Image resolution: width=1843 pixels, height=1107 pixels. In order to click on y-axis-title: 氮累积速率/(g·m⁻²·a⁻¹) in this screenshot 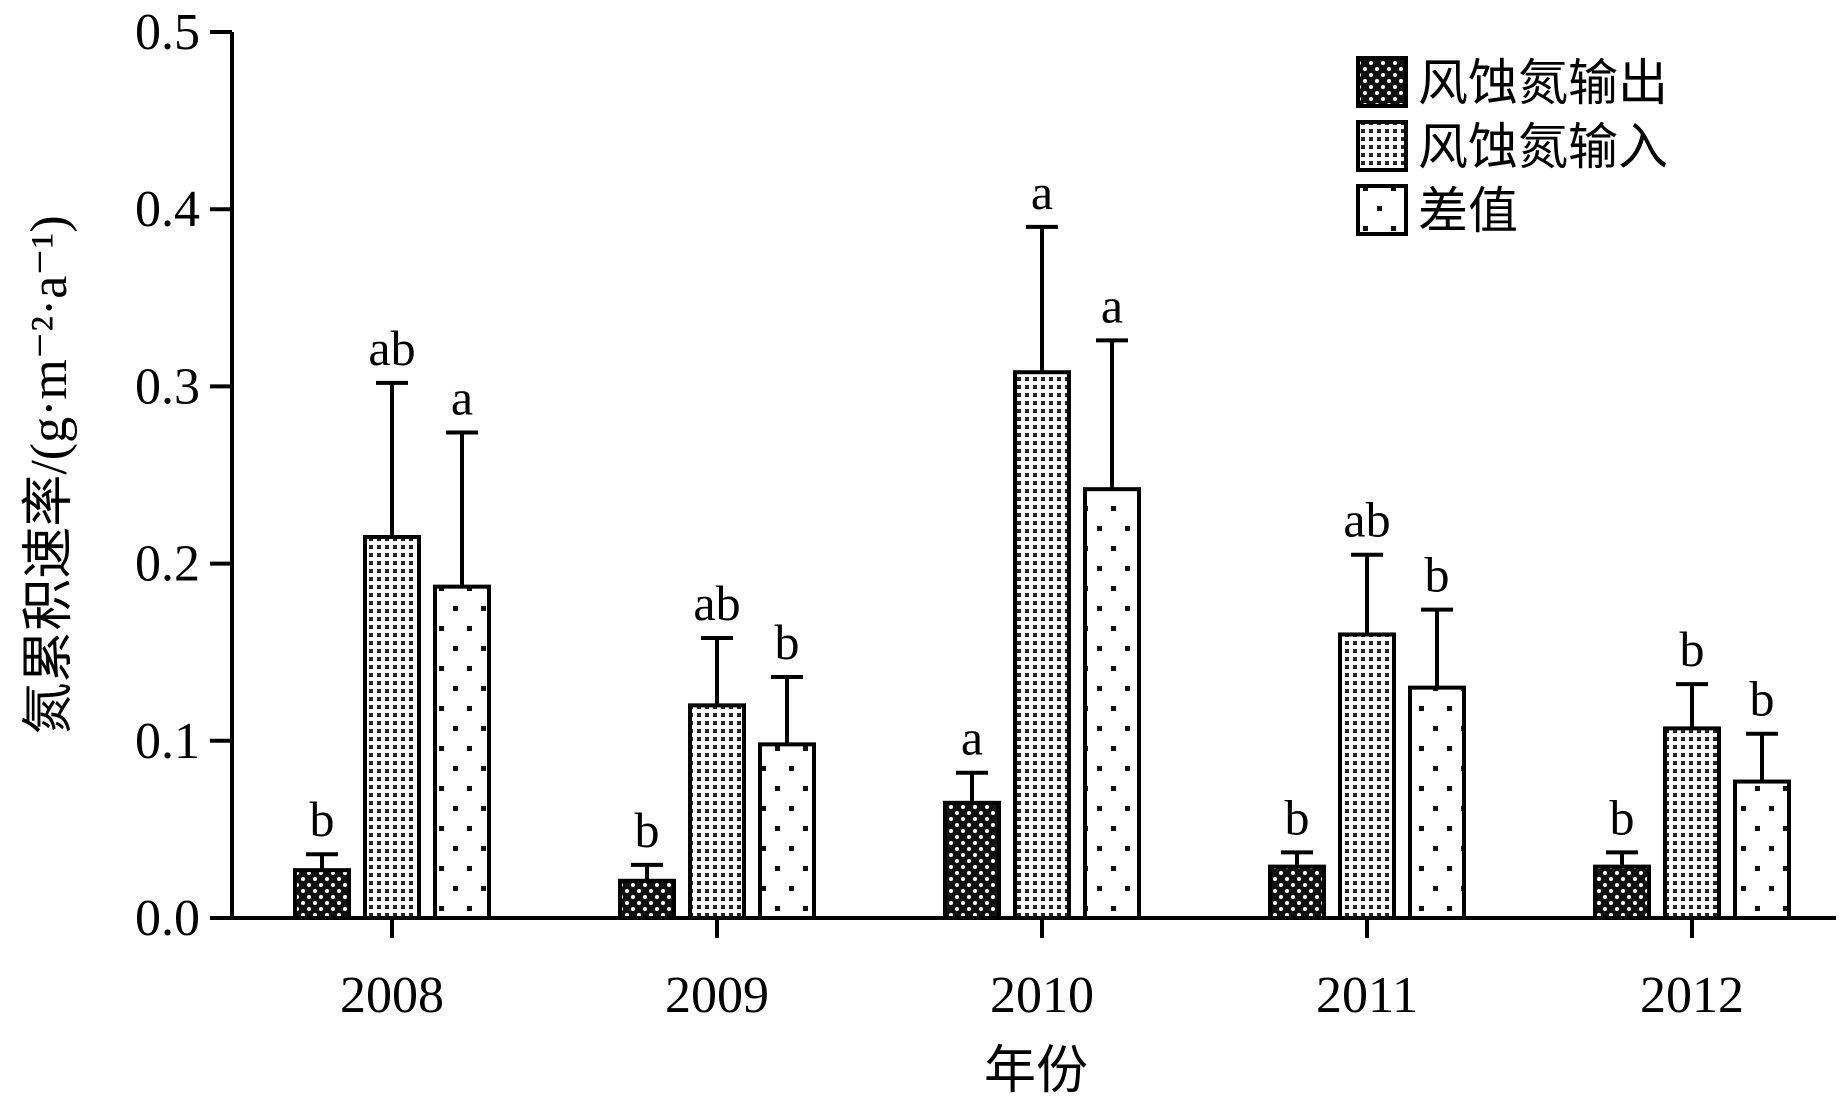, I will do `click(49, 474)`.